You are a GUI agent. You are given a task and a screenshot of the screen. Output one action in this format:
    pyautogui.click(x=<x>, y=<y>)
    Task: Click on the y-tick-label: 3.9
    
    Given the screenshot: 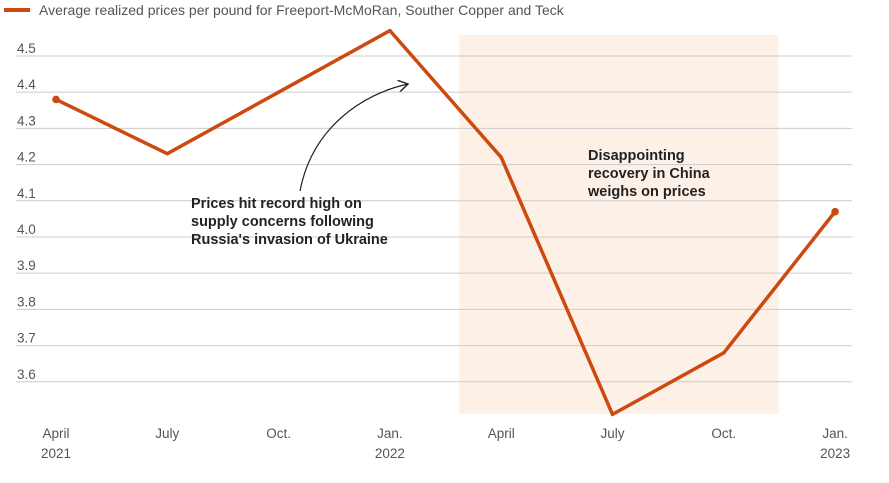 What is the action you would take?
    pyautogui.click(x=26, y=265)
    